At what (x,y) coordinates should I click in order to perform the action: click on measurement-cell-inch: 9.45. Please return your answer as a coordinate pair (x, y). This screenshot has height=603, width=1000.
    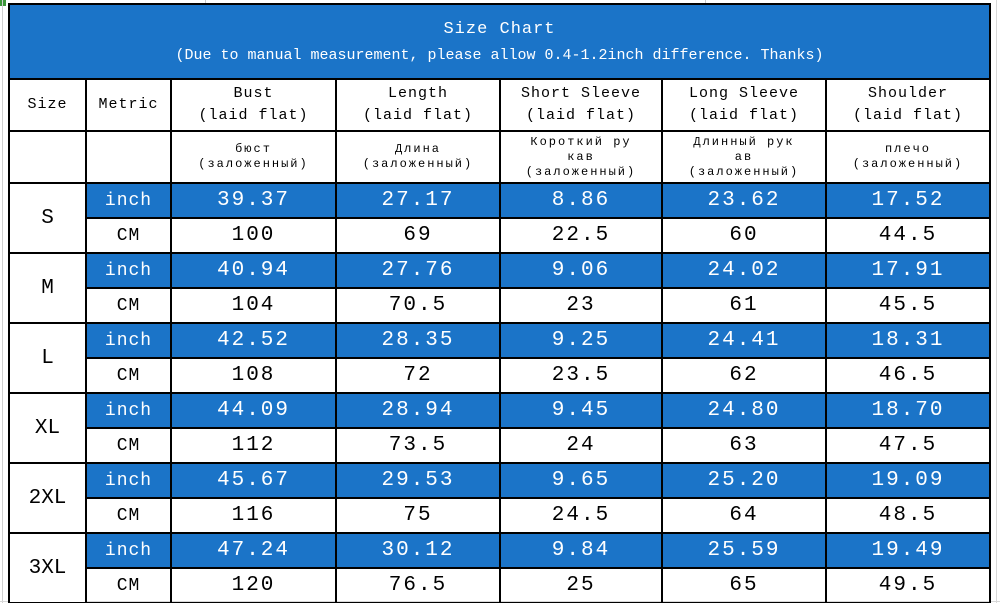
    Looking at the image, I should click on (581, 410).